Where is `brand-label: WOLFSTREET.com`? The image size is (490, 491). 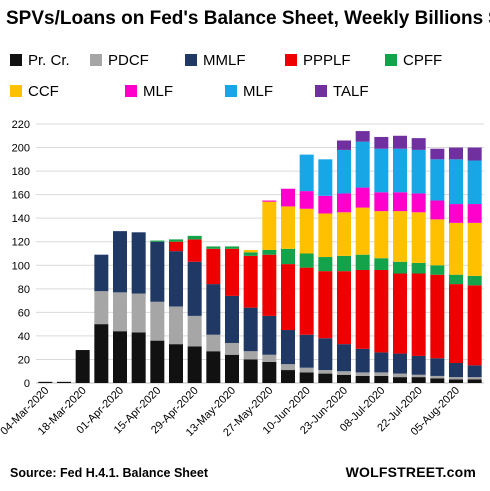
brand-label: WOLFSTREET.com is located at coordinates (410, 472).